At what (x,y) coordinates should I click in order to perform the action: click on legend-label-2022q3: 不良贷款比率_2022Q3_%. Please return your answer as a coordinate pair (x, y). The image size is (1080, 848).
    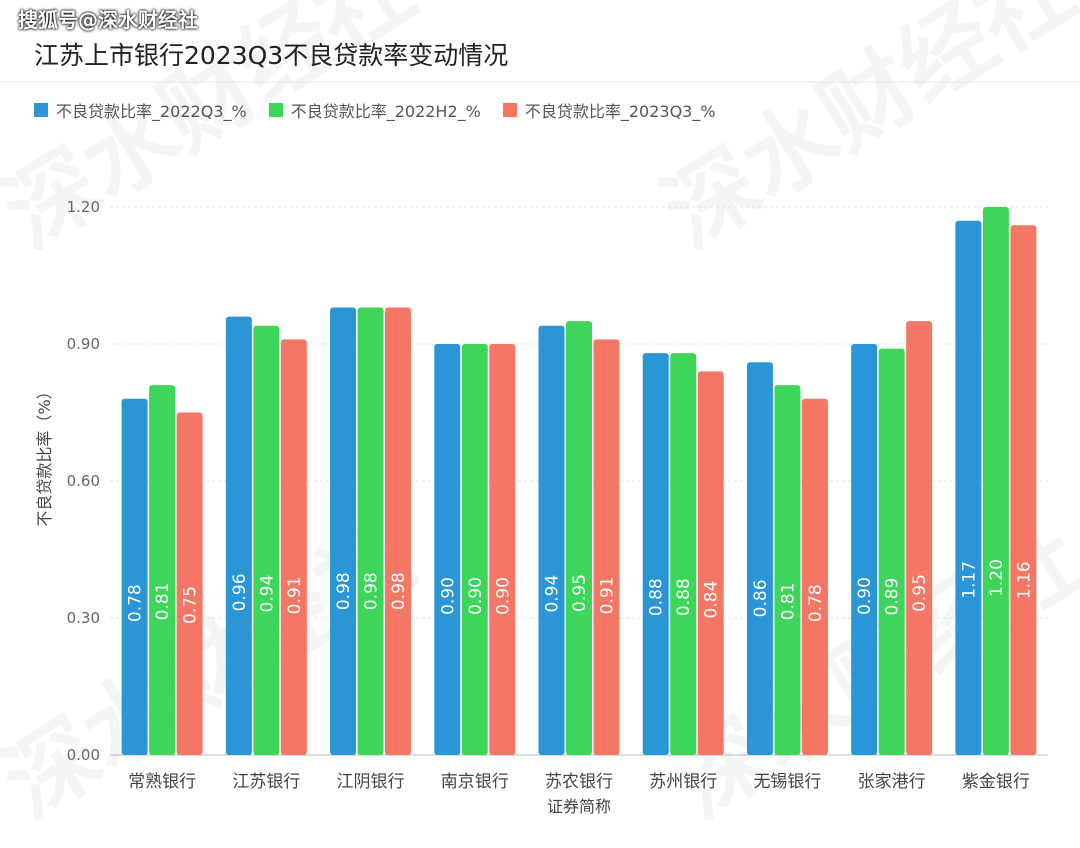
    Looking at the image, I should click on (151, 111).